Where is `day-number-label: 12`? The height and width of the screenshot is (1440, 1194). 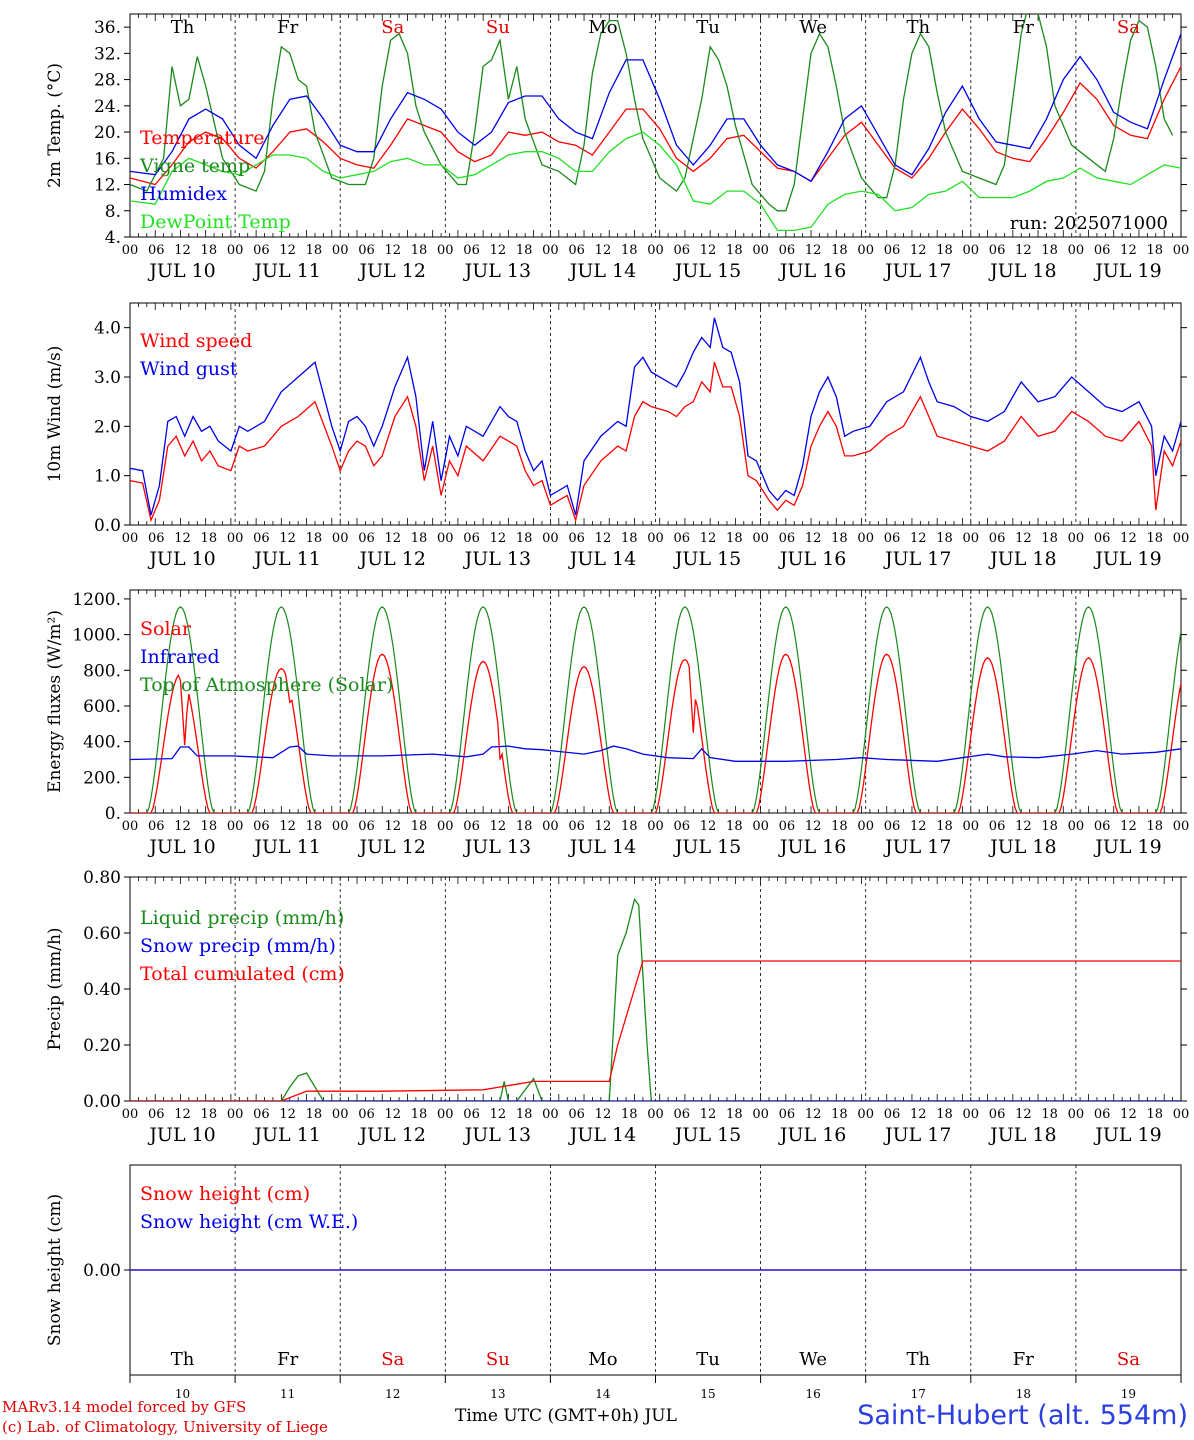 day-number-label: 12 is located at coordinates (392, 1394).